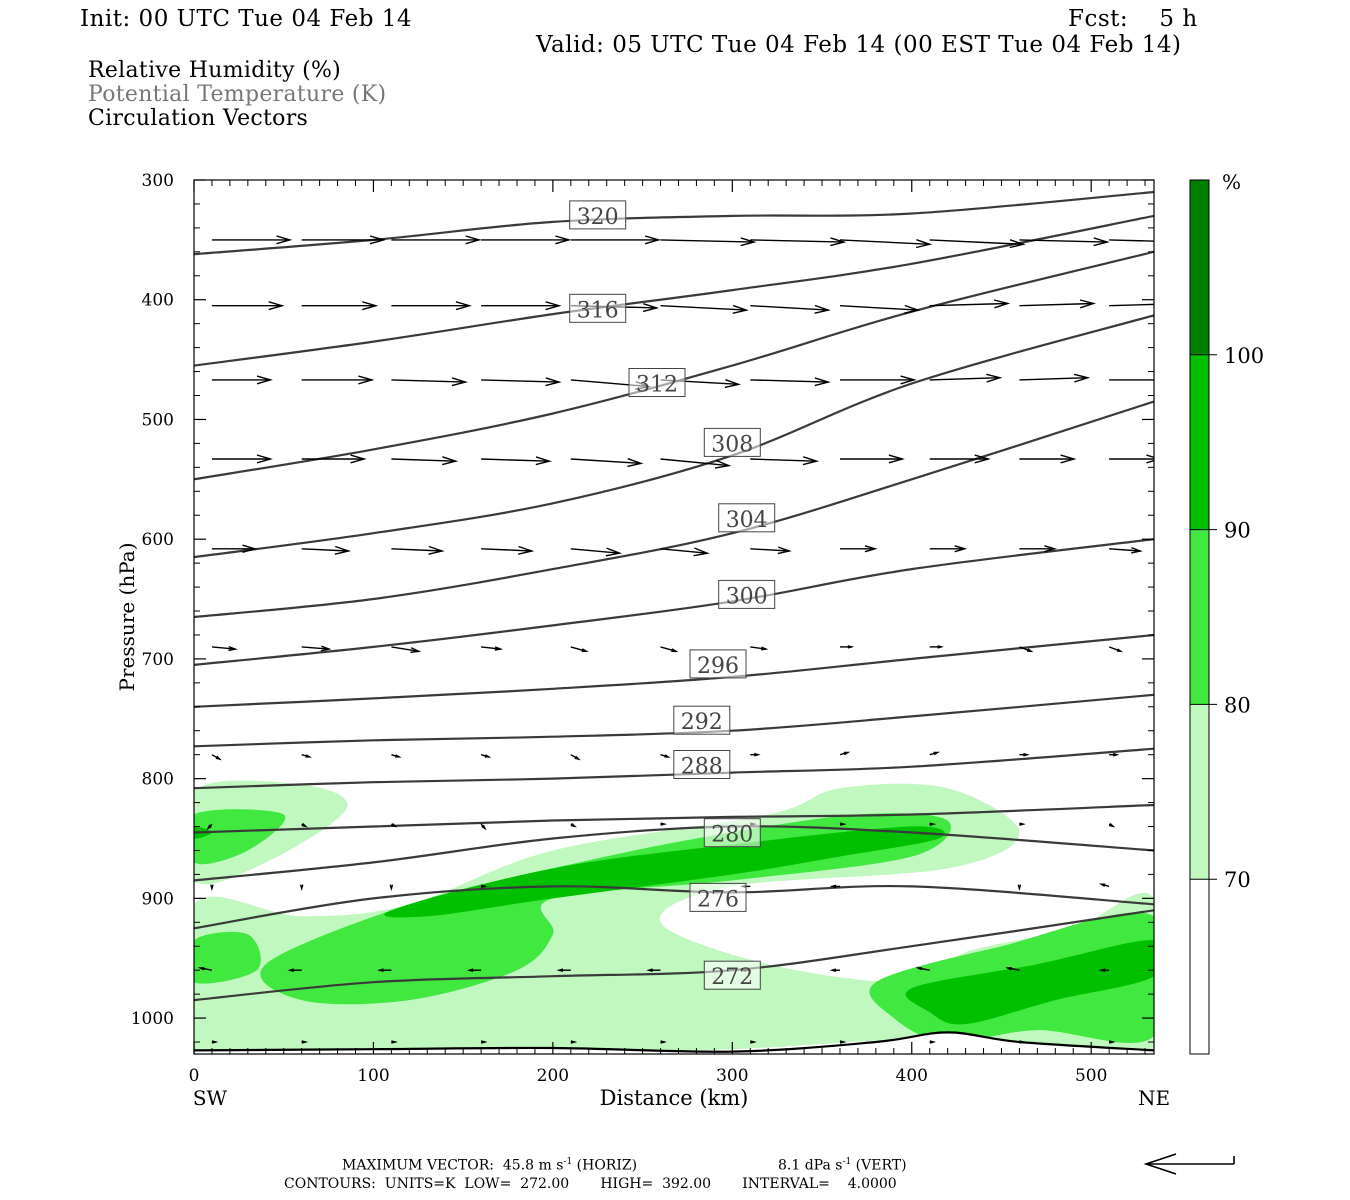 The image size is (1350, 1200). What do you see at coordinates (373, 1076) in the screenshot?
I see `x-tick-label: 100` at bounding box center [373, 1076].